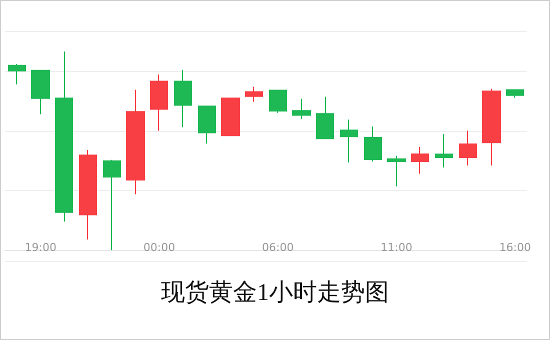 The width and height of the screenshot is (550, 340). What do you see at coordinates (515, 247) in the screenshot?
I see `x-tick-label: 16:00` at bounding box center [515, 247].